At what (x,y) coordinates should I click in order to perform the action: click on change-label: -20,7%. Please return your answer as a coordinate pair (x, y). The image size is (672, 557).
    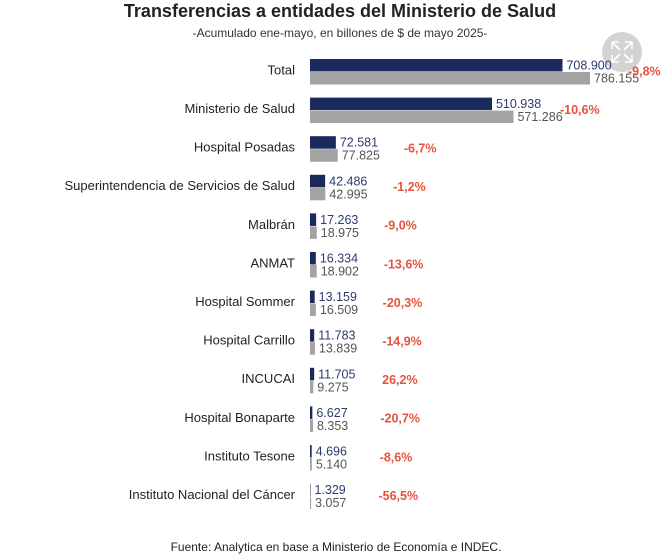
    Looking at the image, I should click on (400, 419).